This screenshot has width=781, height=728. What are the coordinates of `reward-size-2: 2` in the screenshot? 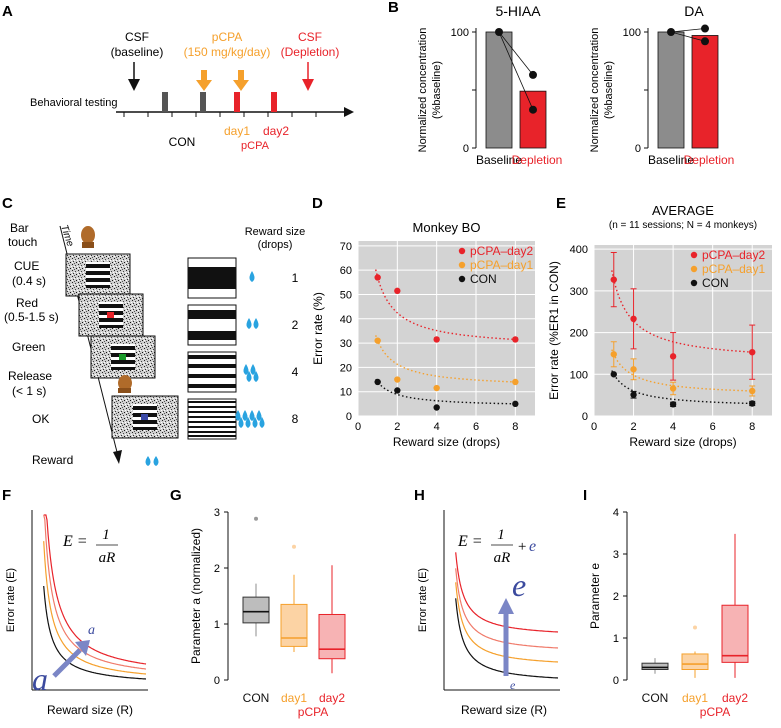 It's located at (295, 325).